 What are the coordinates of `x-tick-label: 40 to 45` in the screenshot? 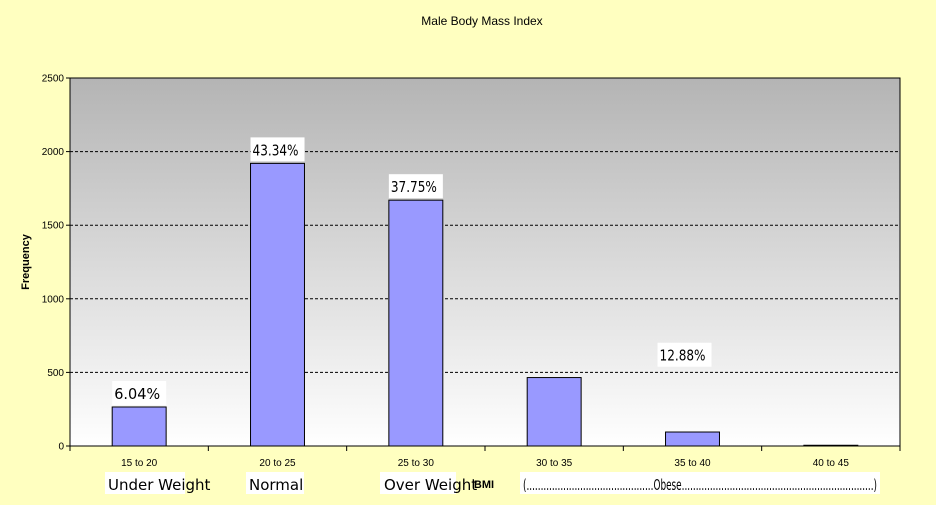 It's located at (831, 463).